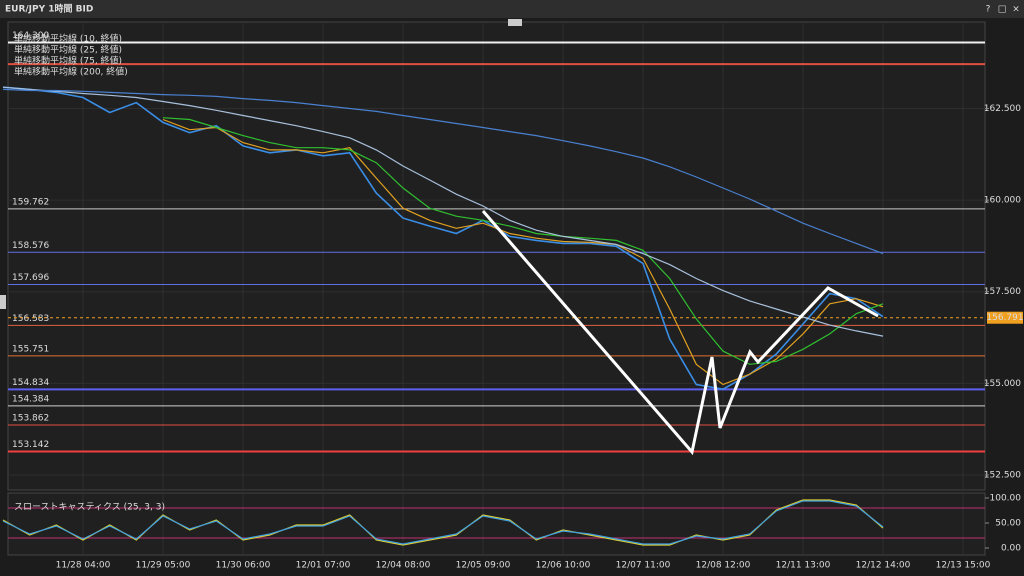 This screenshot has width=1024, height=576. Describe the element at coordinates (1008, 524) in the screenshot. I see `y-tick-label: 50.00` at that location.